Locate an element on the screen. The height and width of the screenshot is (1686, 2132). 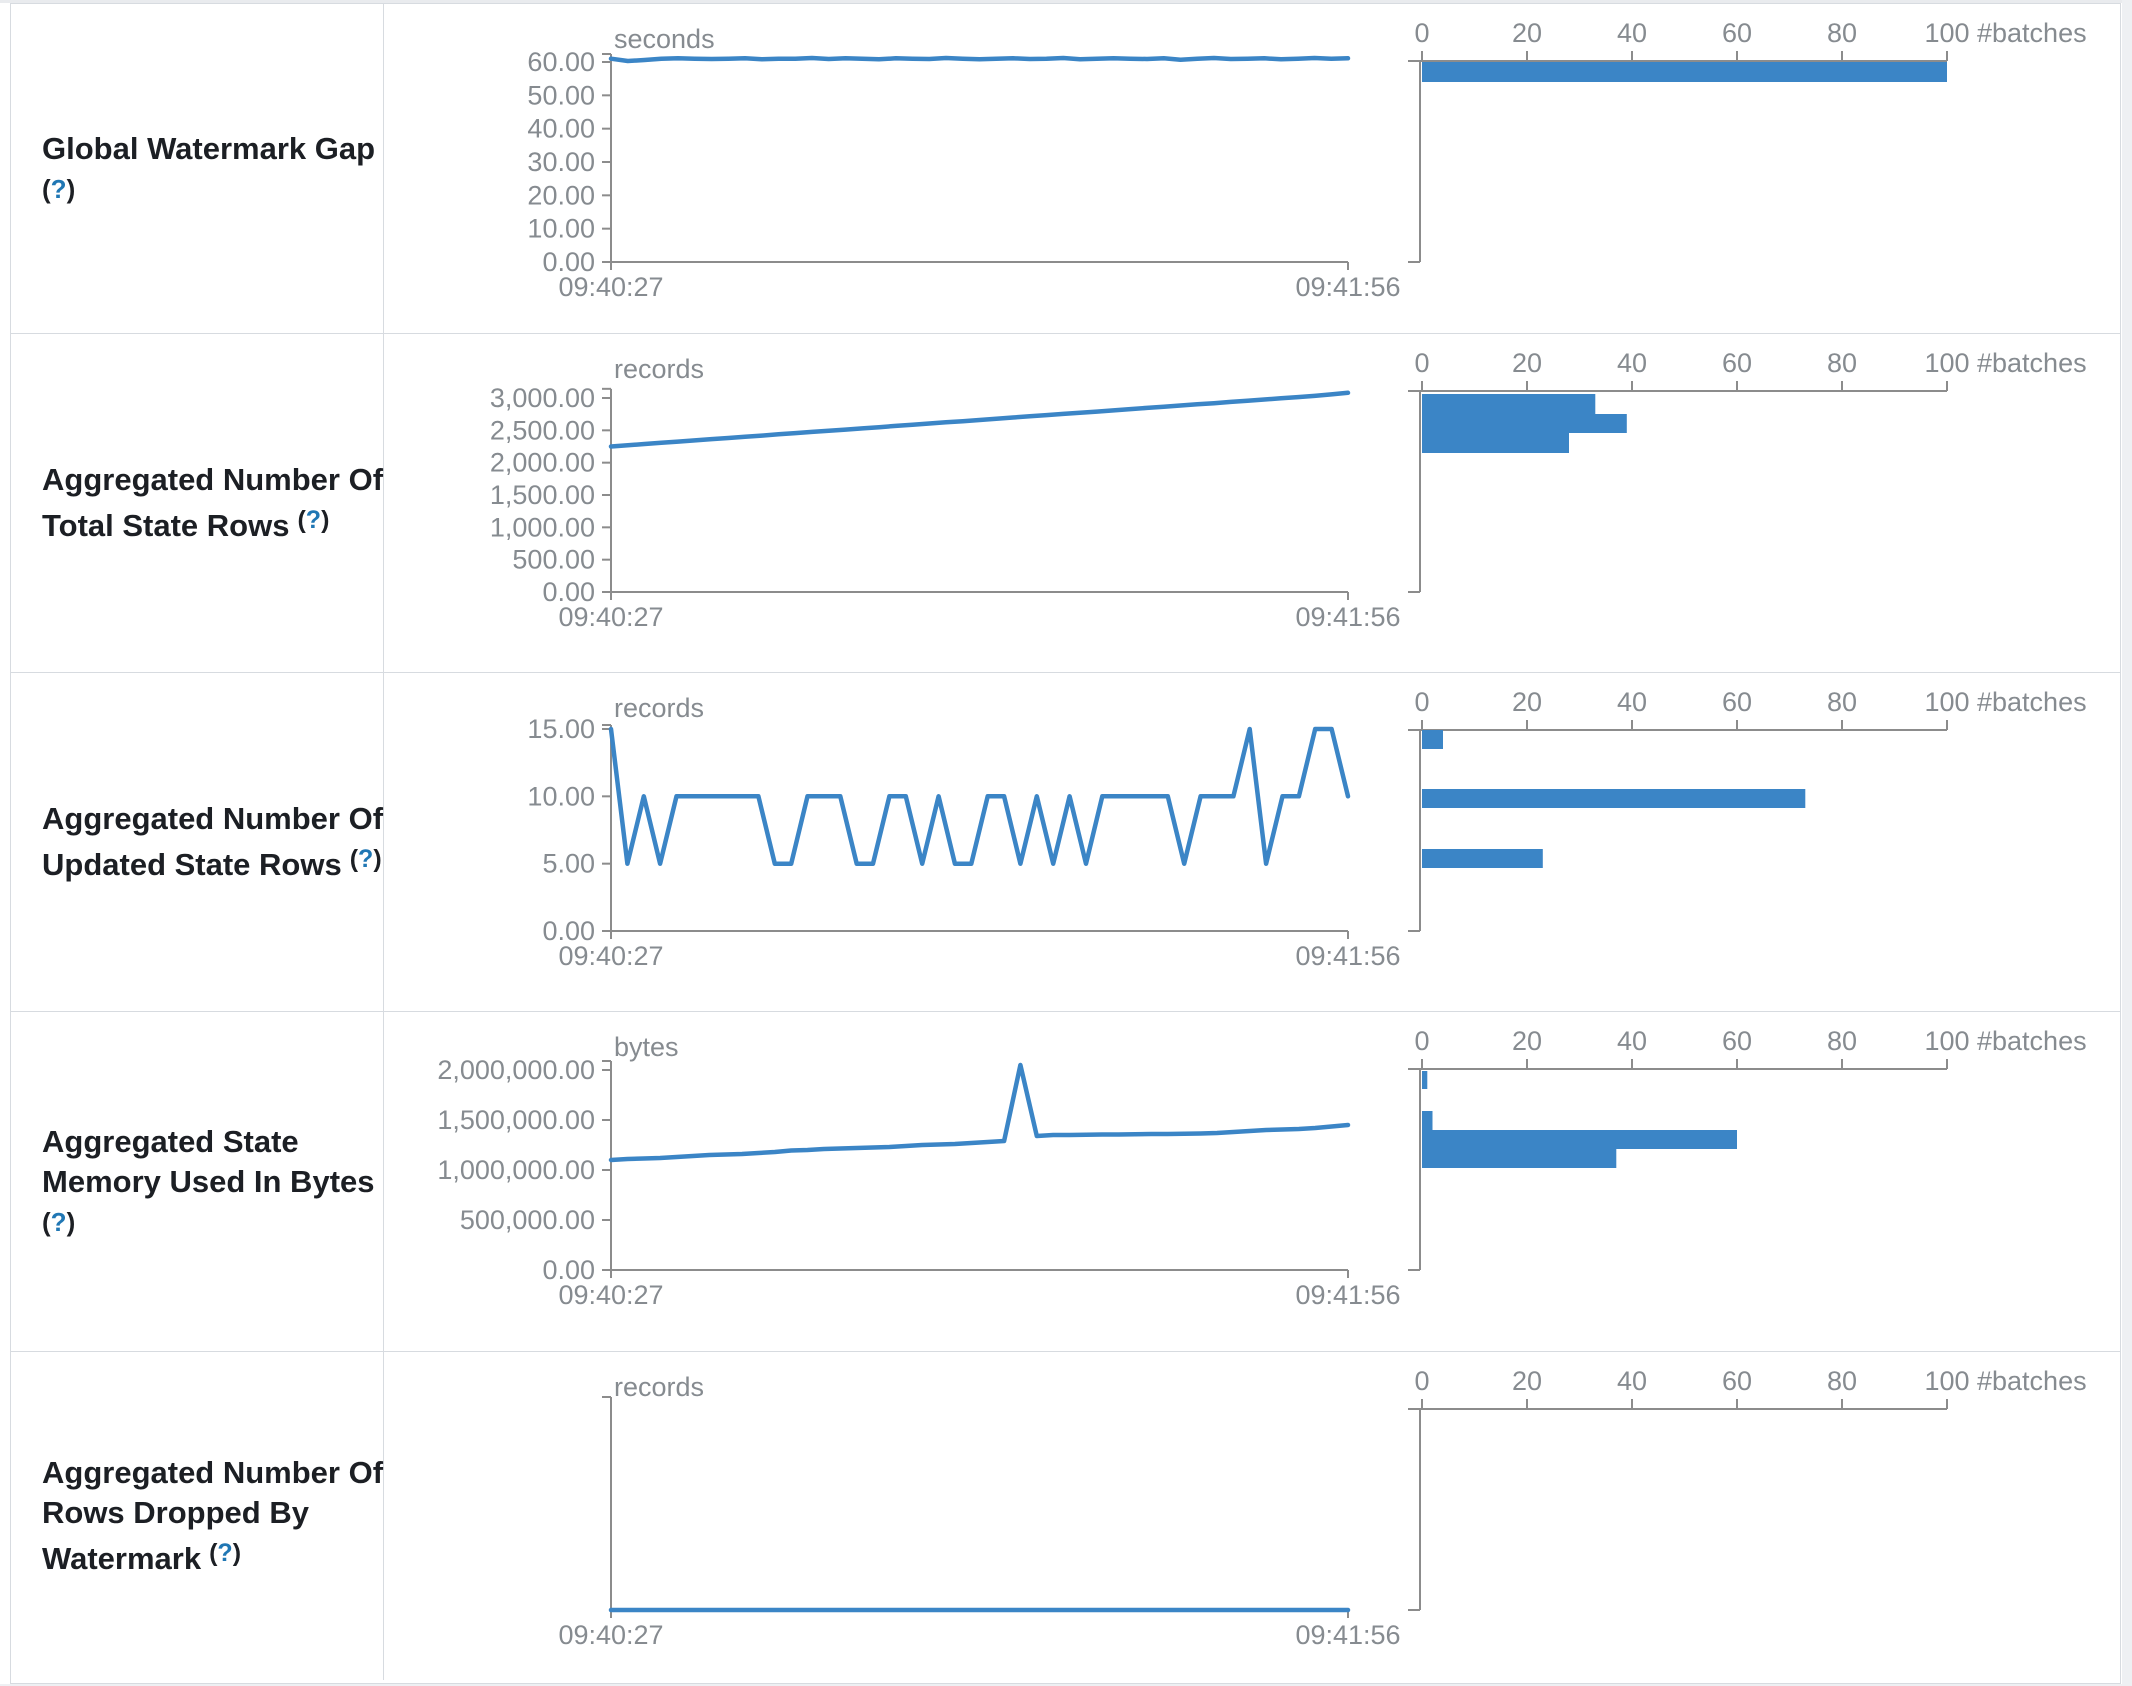
timeline-ytick-label: 10.00 is located at coordinates (561, 796).